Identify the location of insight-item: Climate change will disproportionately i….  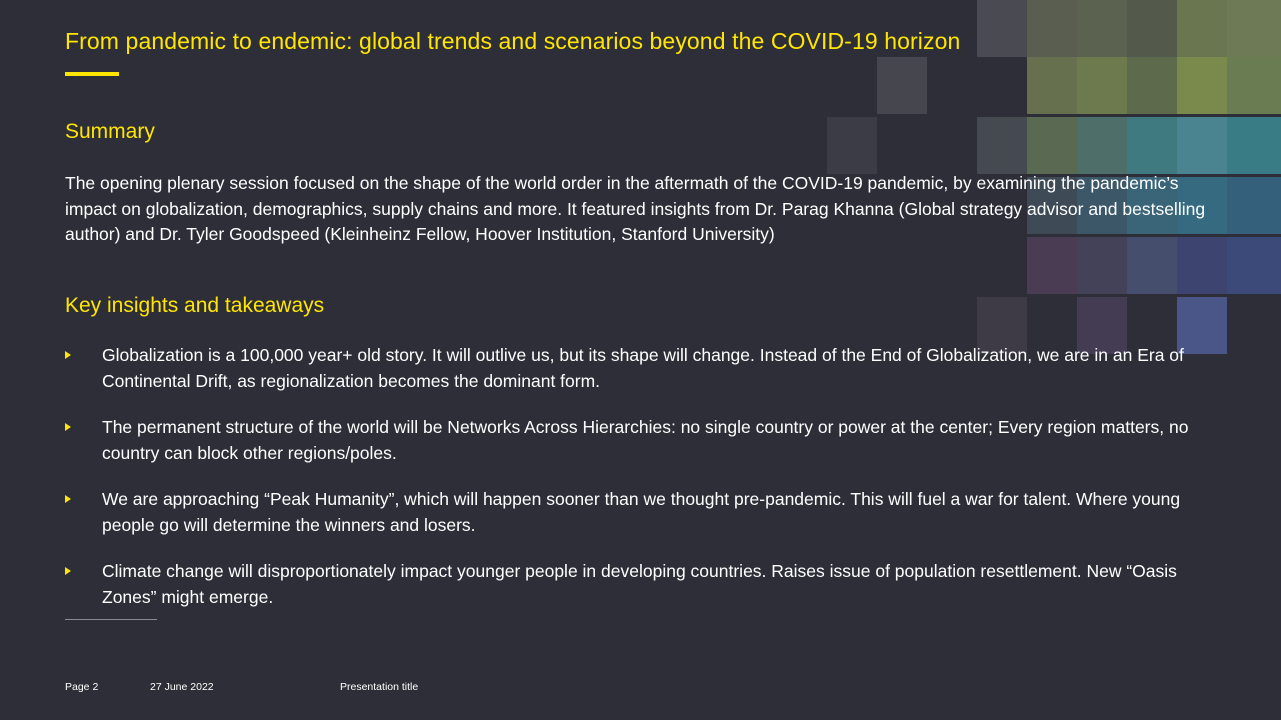
(650, 584).